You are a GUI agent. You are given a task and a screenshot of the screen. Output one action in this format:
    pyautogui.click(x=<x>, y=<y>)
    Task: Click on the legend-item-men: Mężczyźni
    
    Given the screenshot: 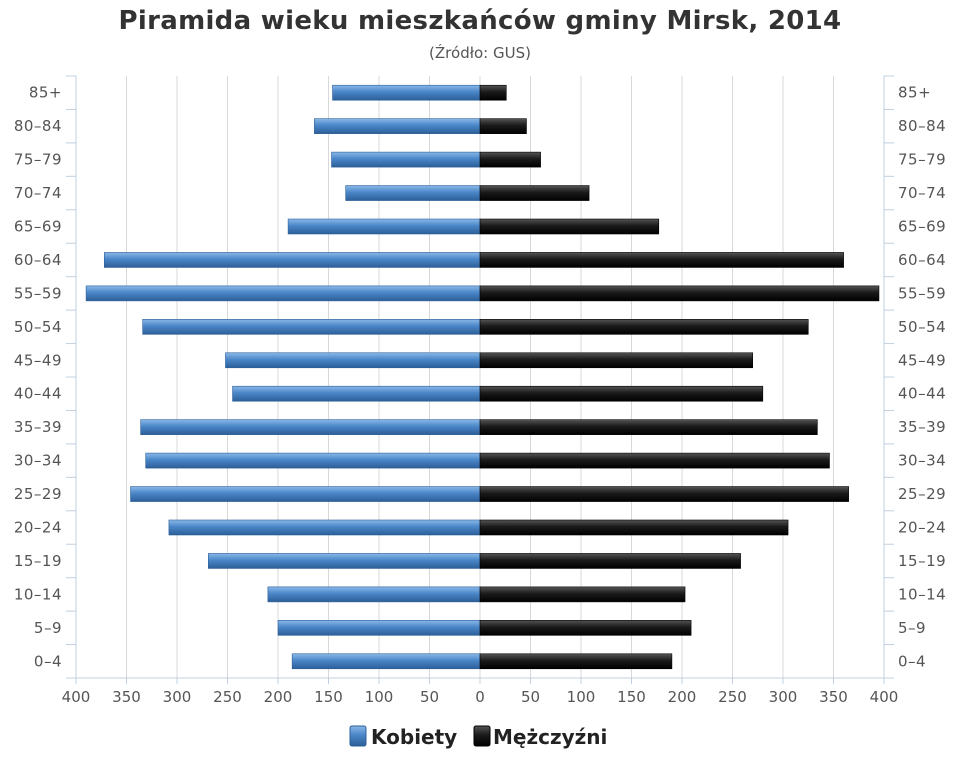 What is the action you would take?
    pyautogui.click(x=540, y=737)
    